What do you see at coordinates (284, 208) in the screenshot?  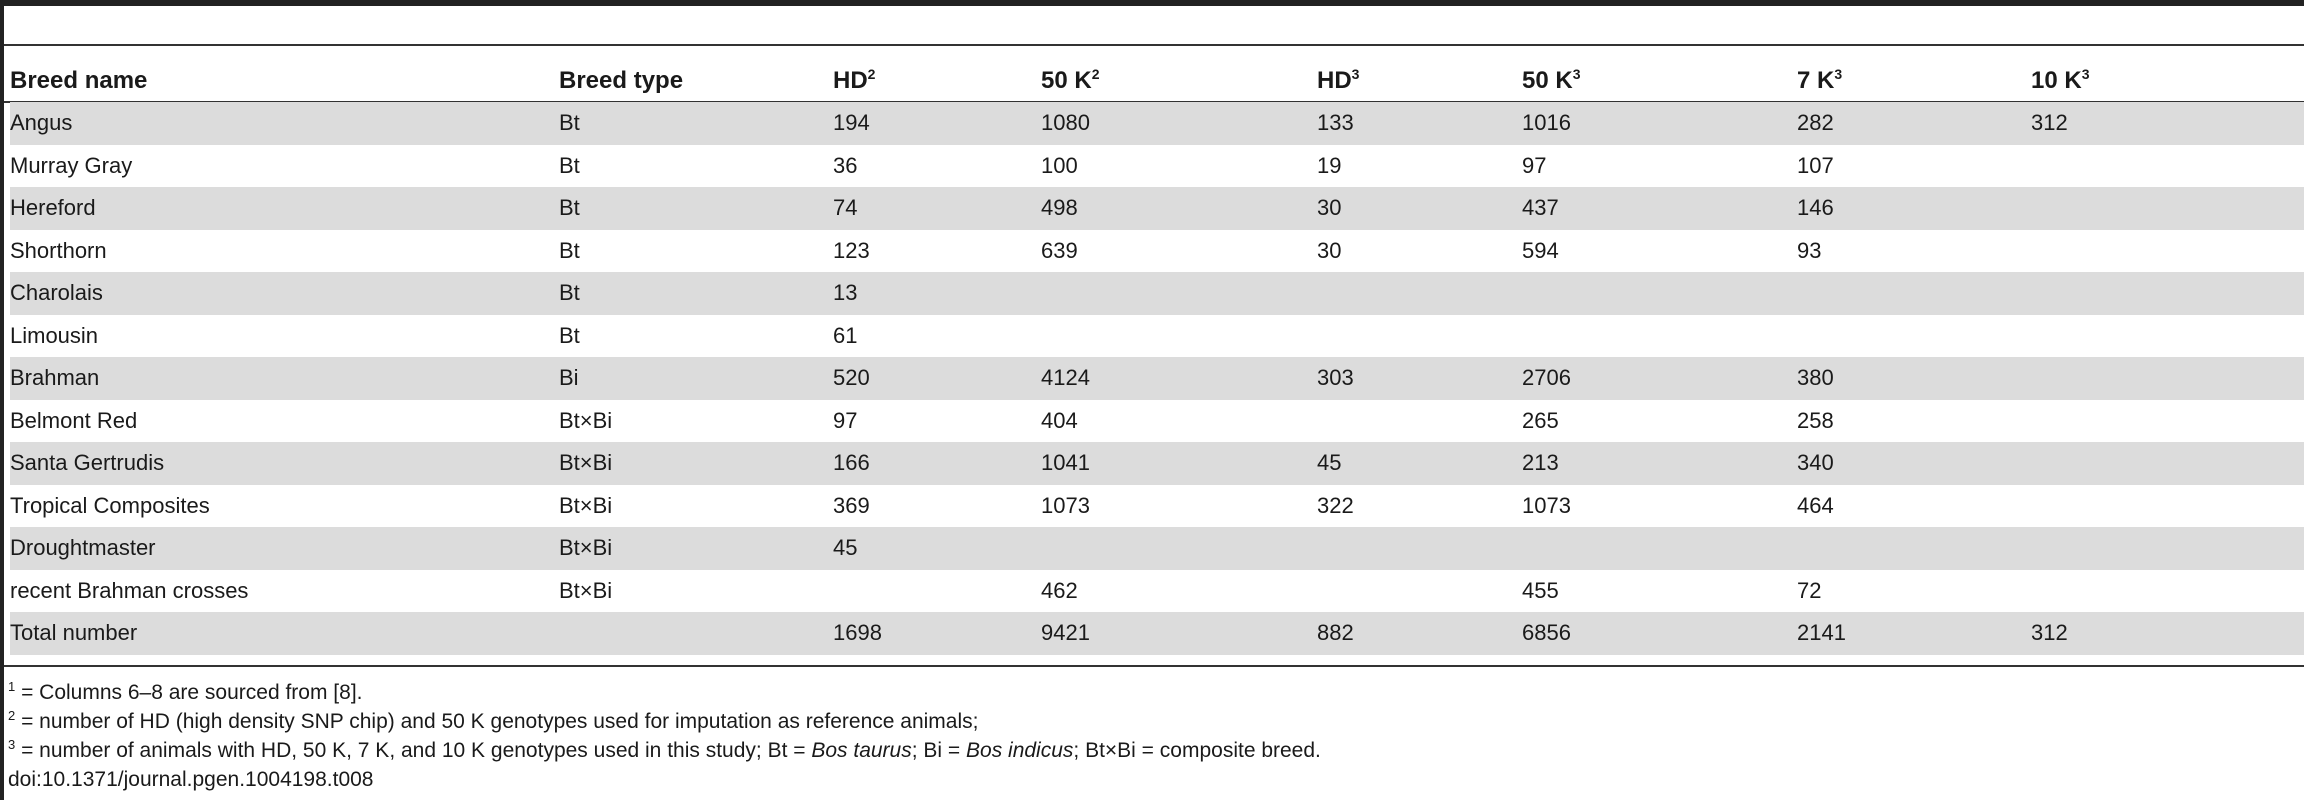 I see `table-cell: Hereford` at bounding box center [284, 208].